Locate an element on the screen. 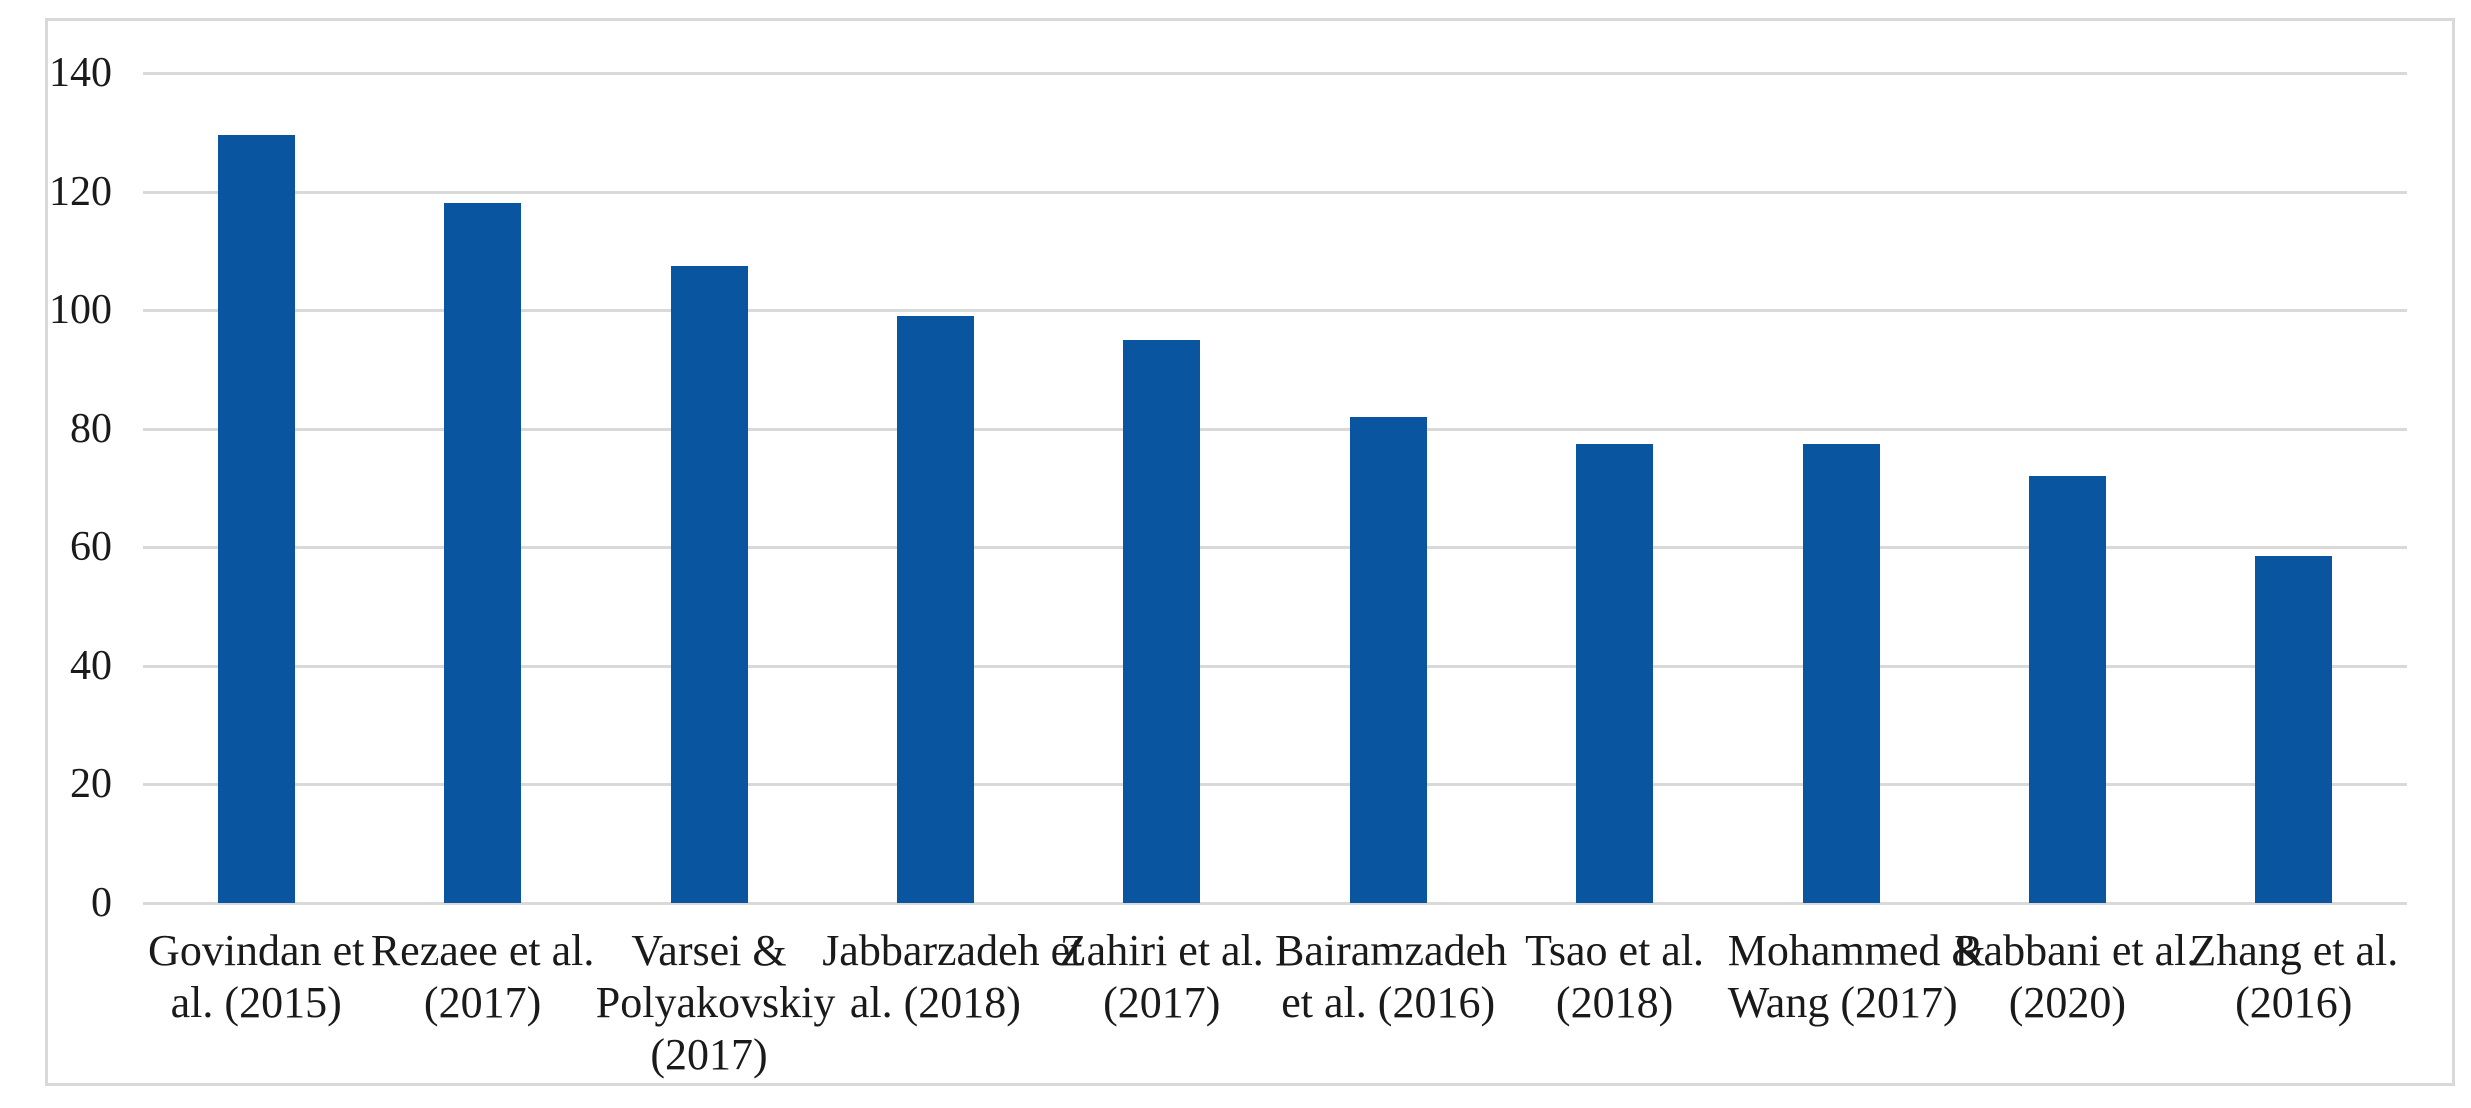  y-axis-tick-label-80: 80 is located at coordinates (91, 428).